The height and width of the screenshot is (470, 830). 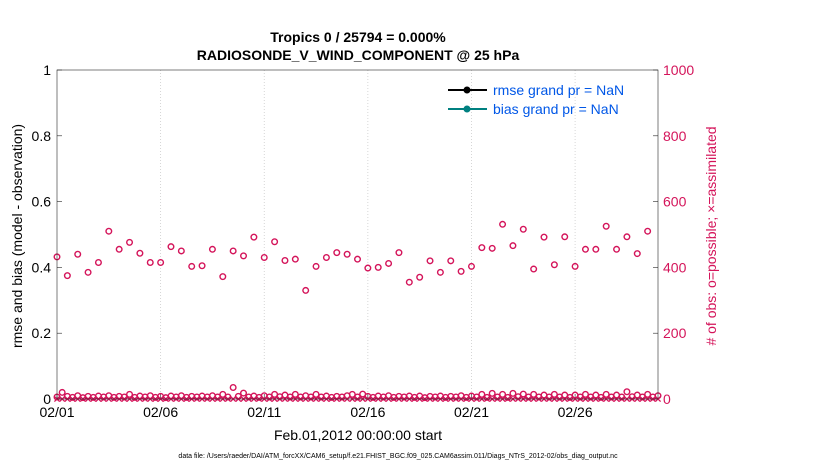 What do you see at coordinates (358, 55) in the screenshot?
I see `chart-title-line2: RADIOSONDE_V_WIND_COMPONENT @ 25 hPa` at bounding box center [358, 55].